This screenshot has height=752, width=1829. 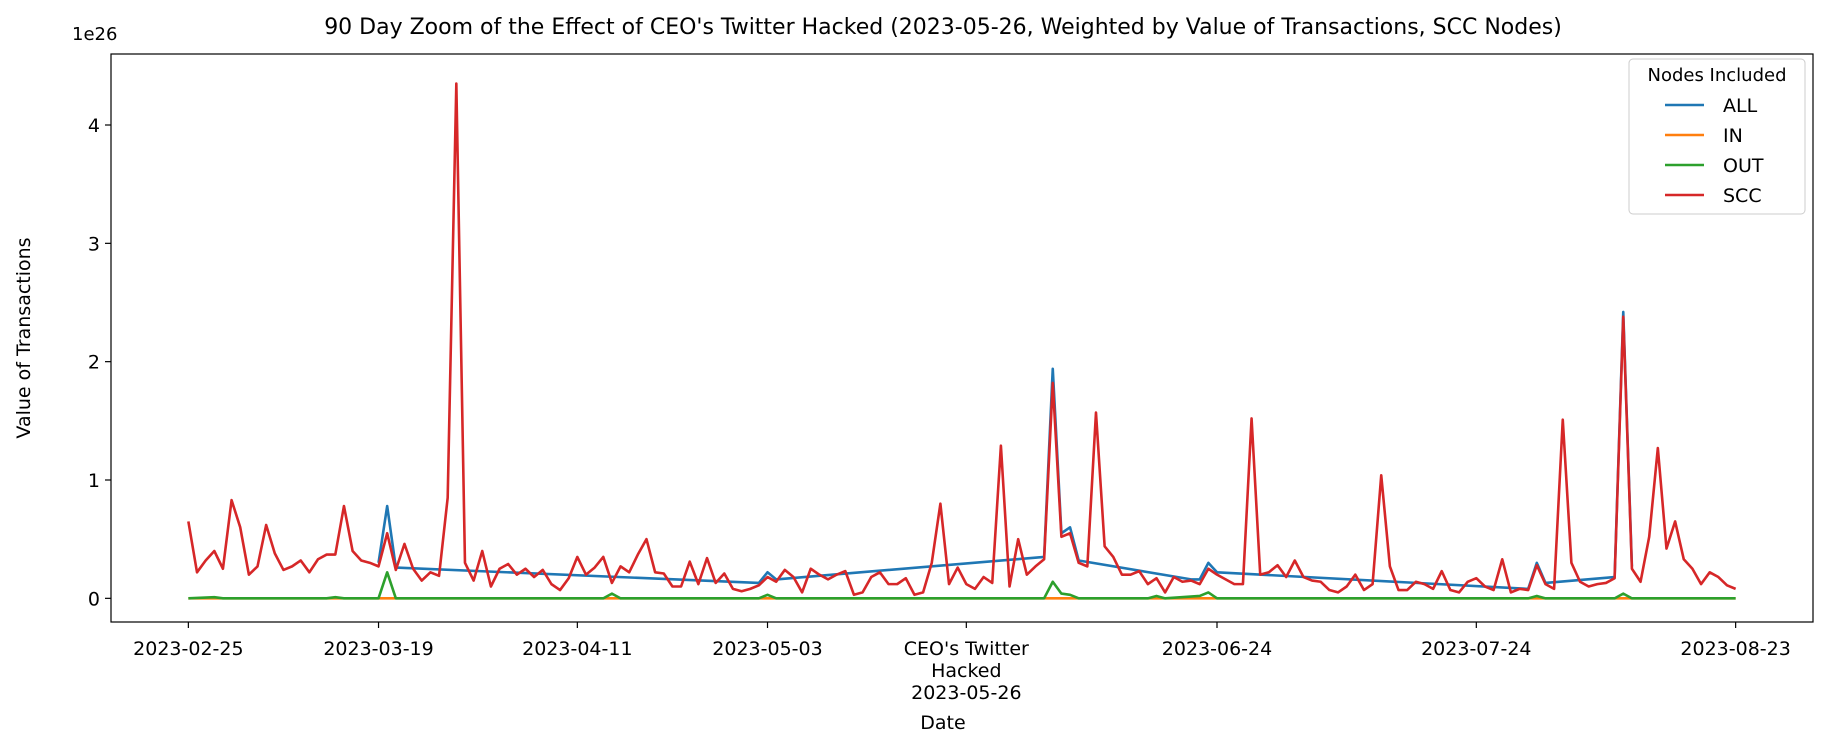 What do you see at coordinates (1743, 166) in the screenshot?
I see `legend-label-out: OUT` at bounding box center [1743, 166].